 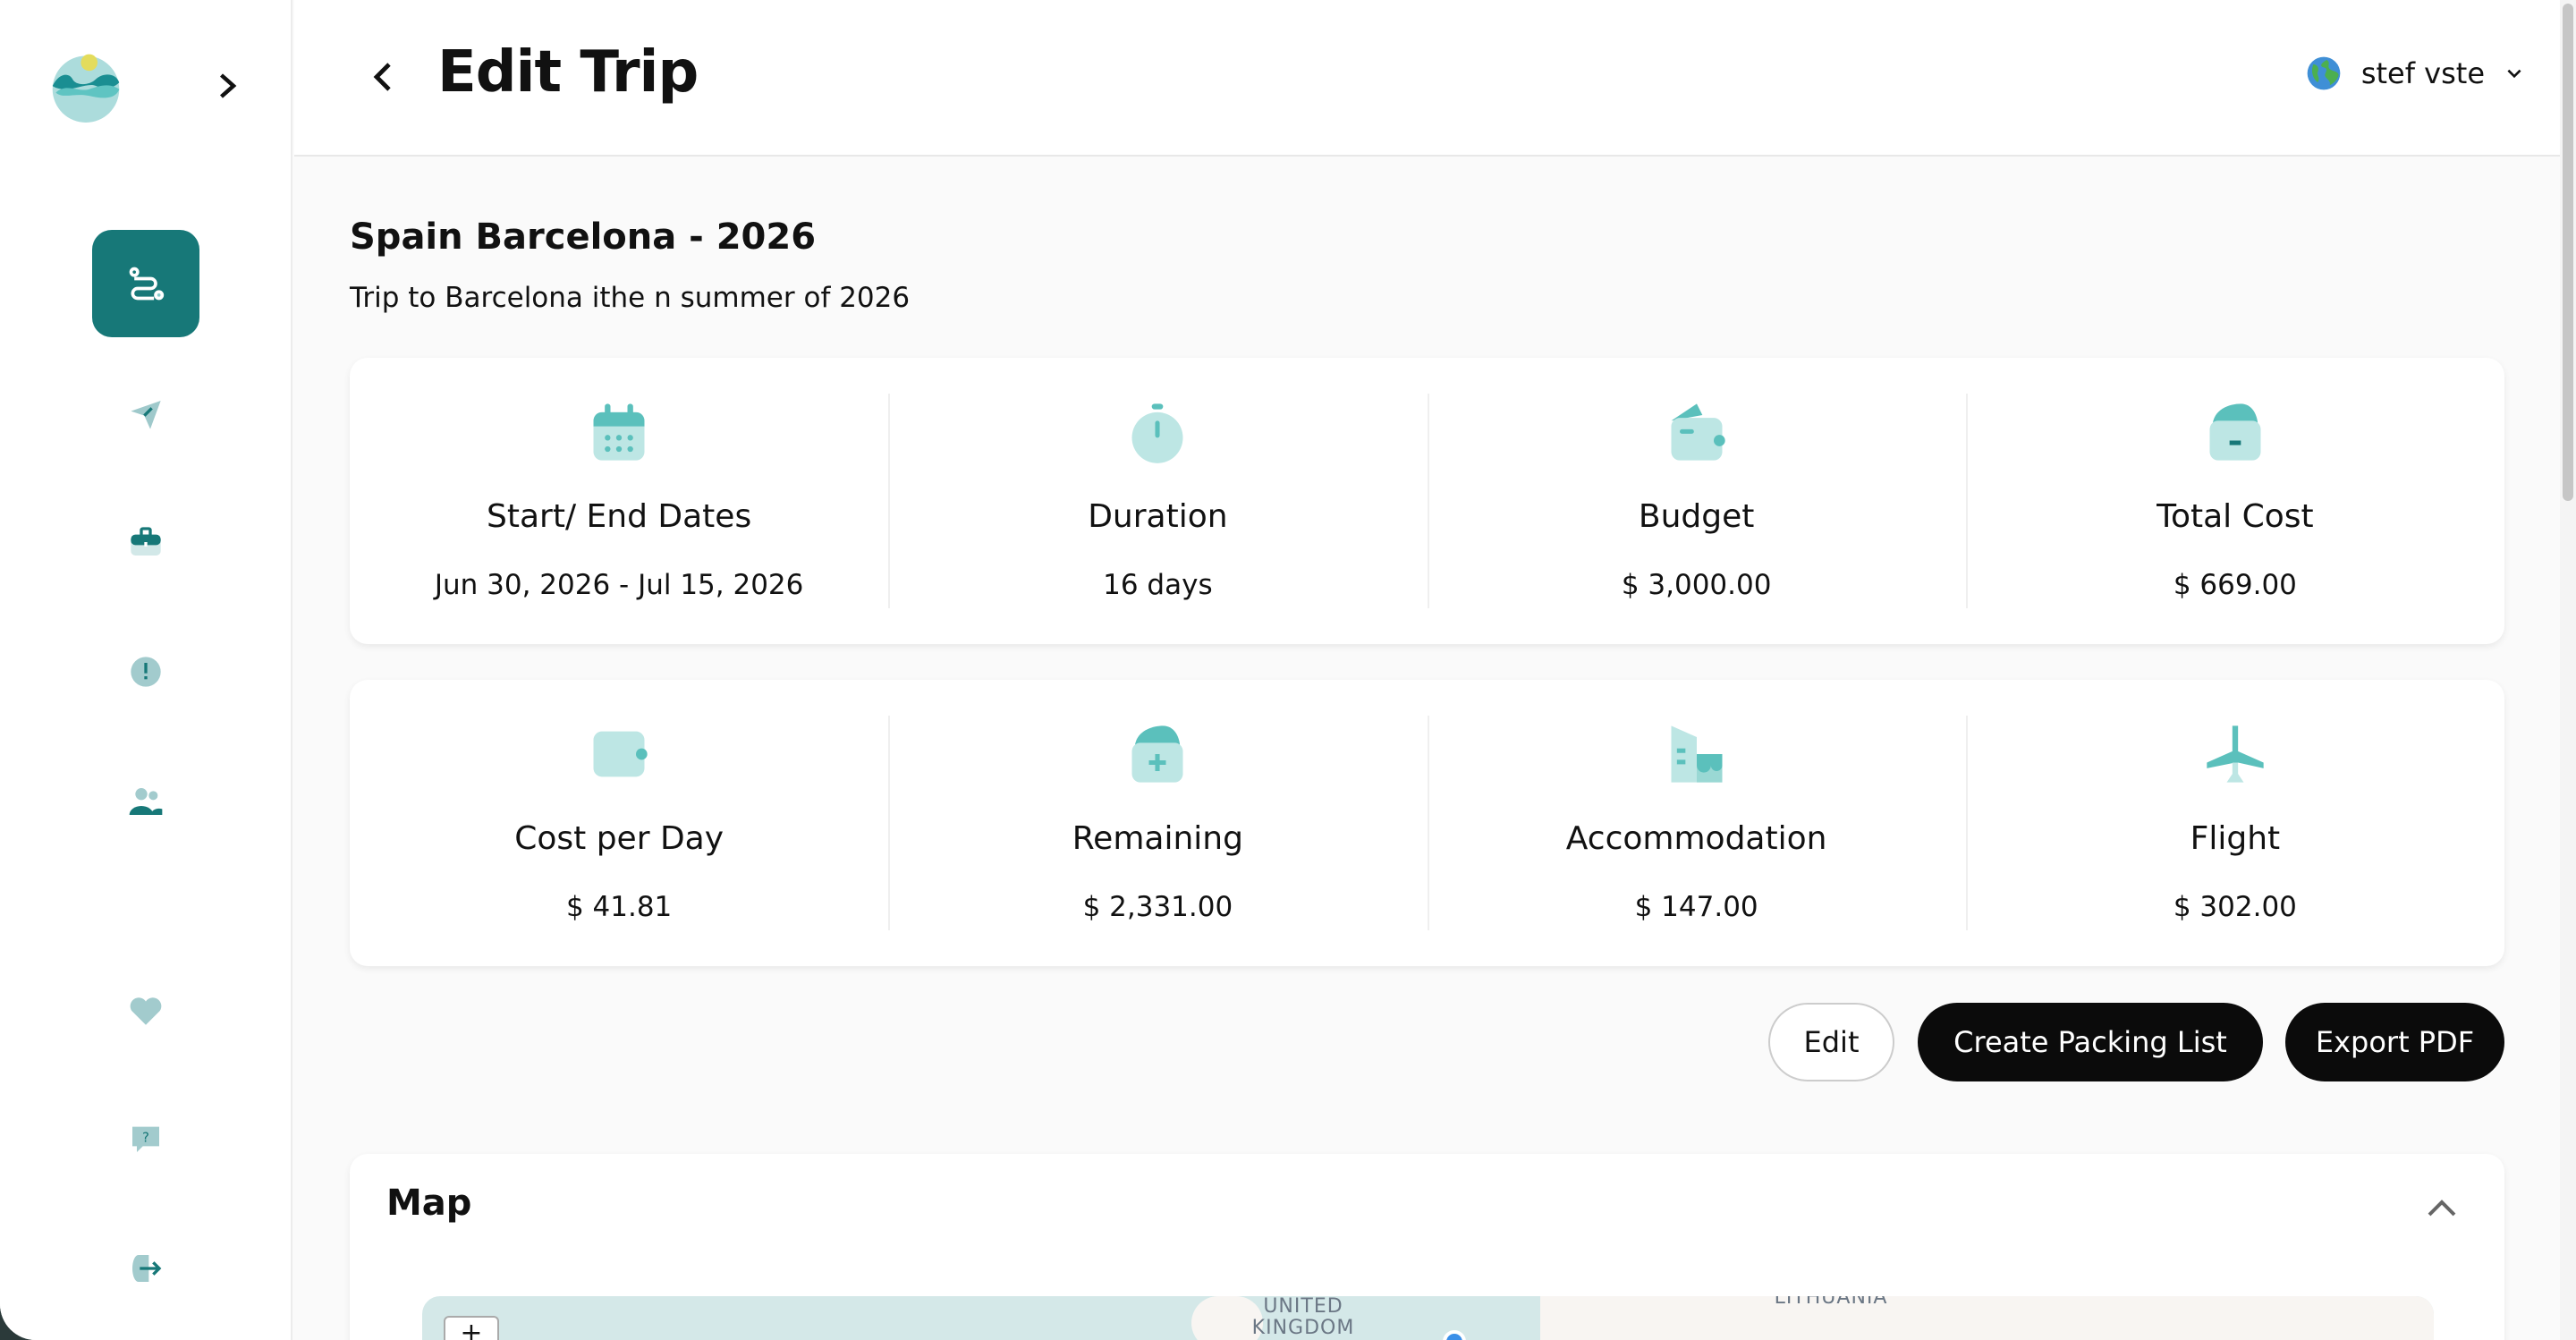 What do you see at coordinates (619, 907) in the screenshot?
I see `stat-value: $ 41.81` at bounding box center [619, 907].